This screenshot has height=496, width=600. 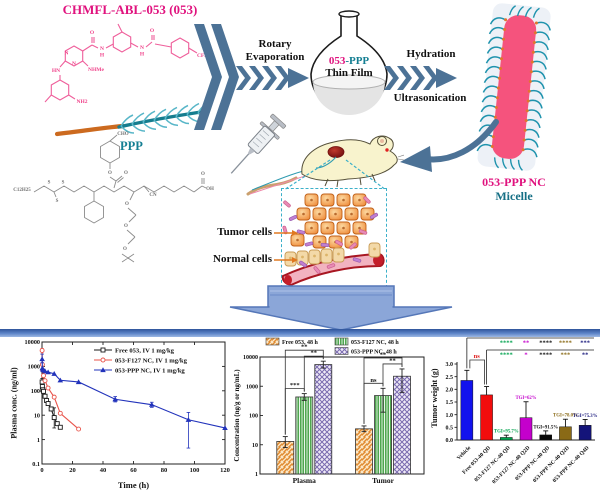 What do you see at coordinates (250, 358) in the screenshot?
I see `svg-text: 10000` at bounding box center [250, 358].